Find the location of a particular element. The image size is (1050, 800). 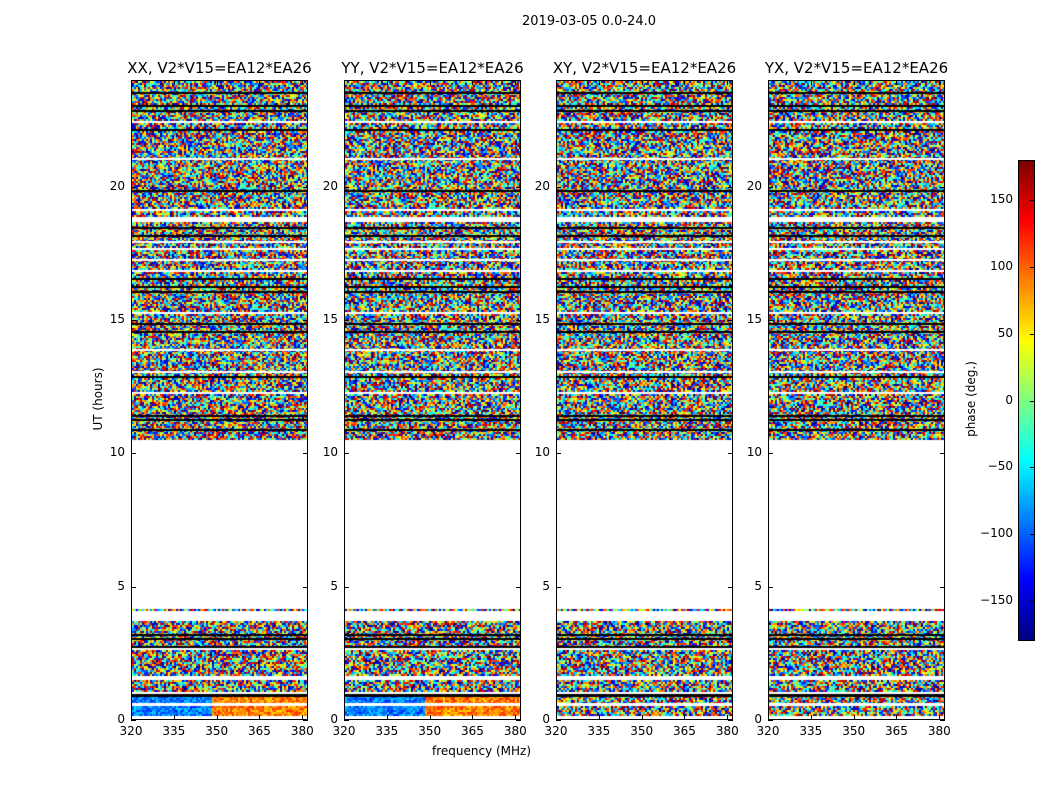

colorbar-tick-label: 0 is located at coordinates (1009, 399).